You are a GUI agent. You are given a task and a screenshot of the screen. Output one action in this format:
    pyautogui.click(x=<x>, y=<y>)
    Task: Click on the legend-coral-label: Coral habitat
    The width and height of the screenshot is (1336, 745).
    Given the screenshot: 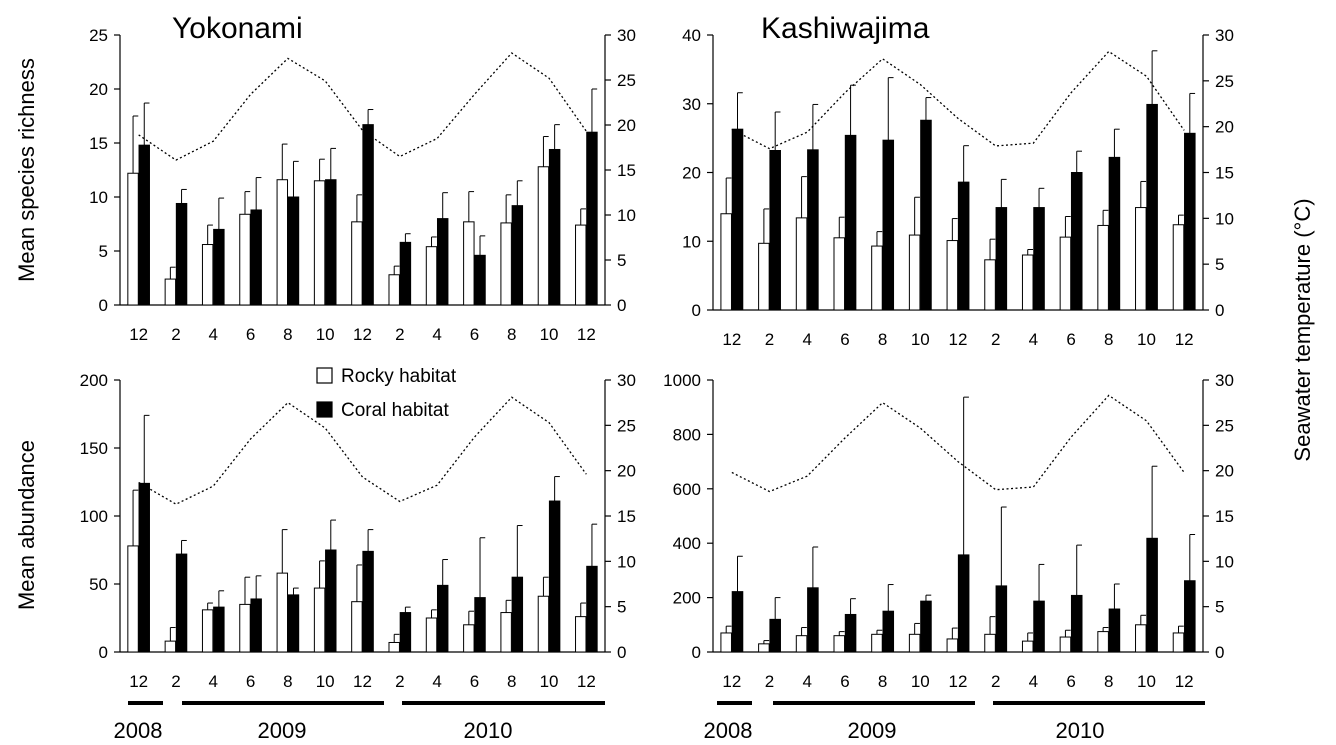 What is the action you would take?
    pyautogui.click(x=395, y=410)
    